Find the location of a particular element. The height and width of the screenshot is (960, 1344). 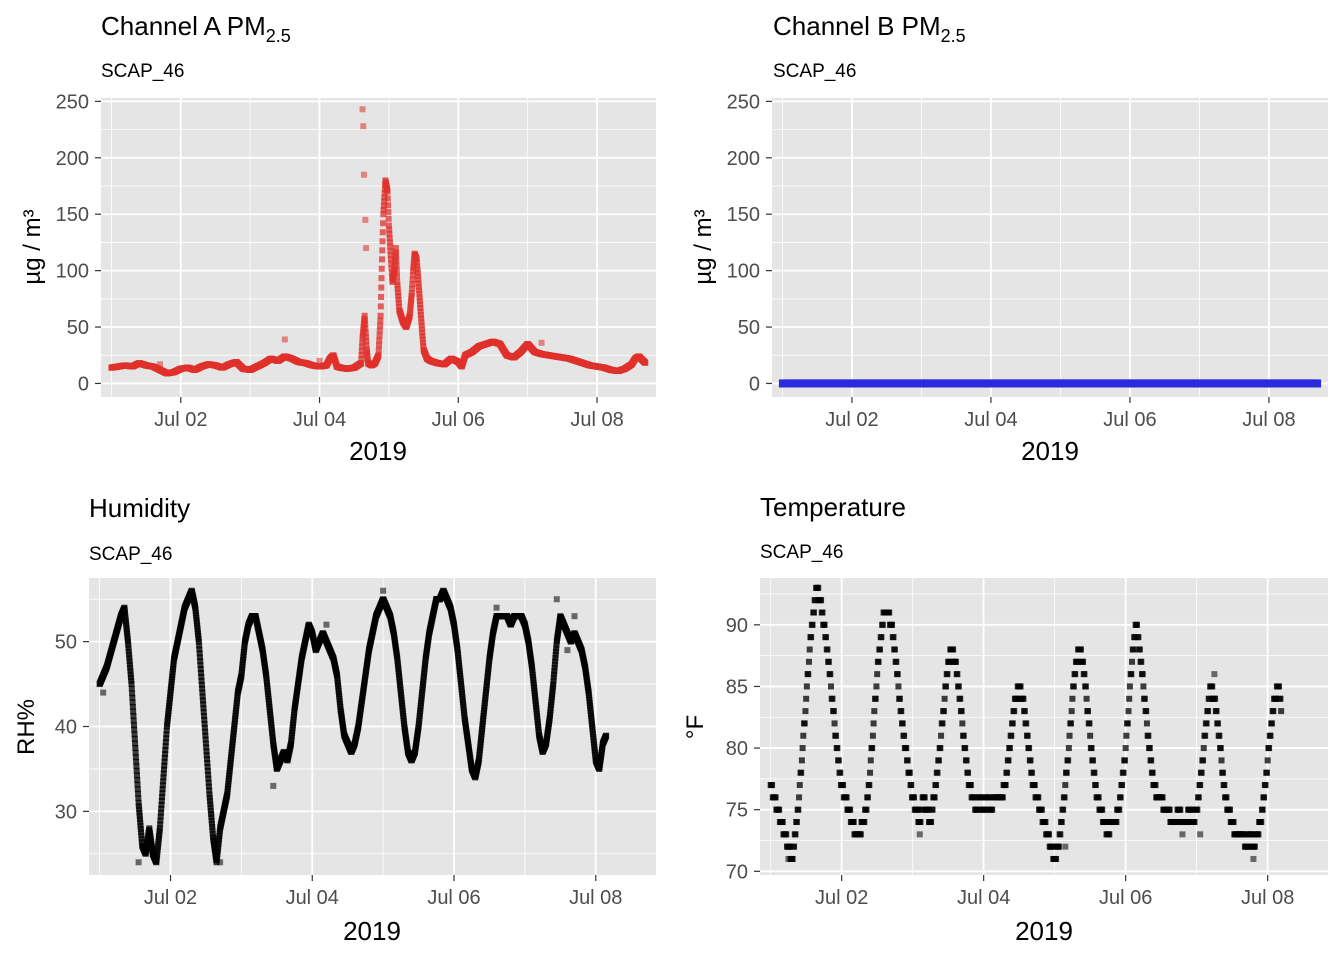

panel-title: Humidity is located at coordinates (139, 508).